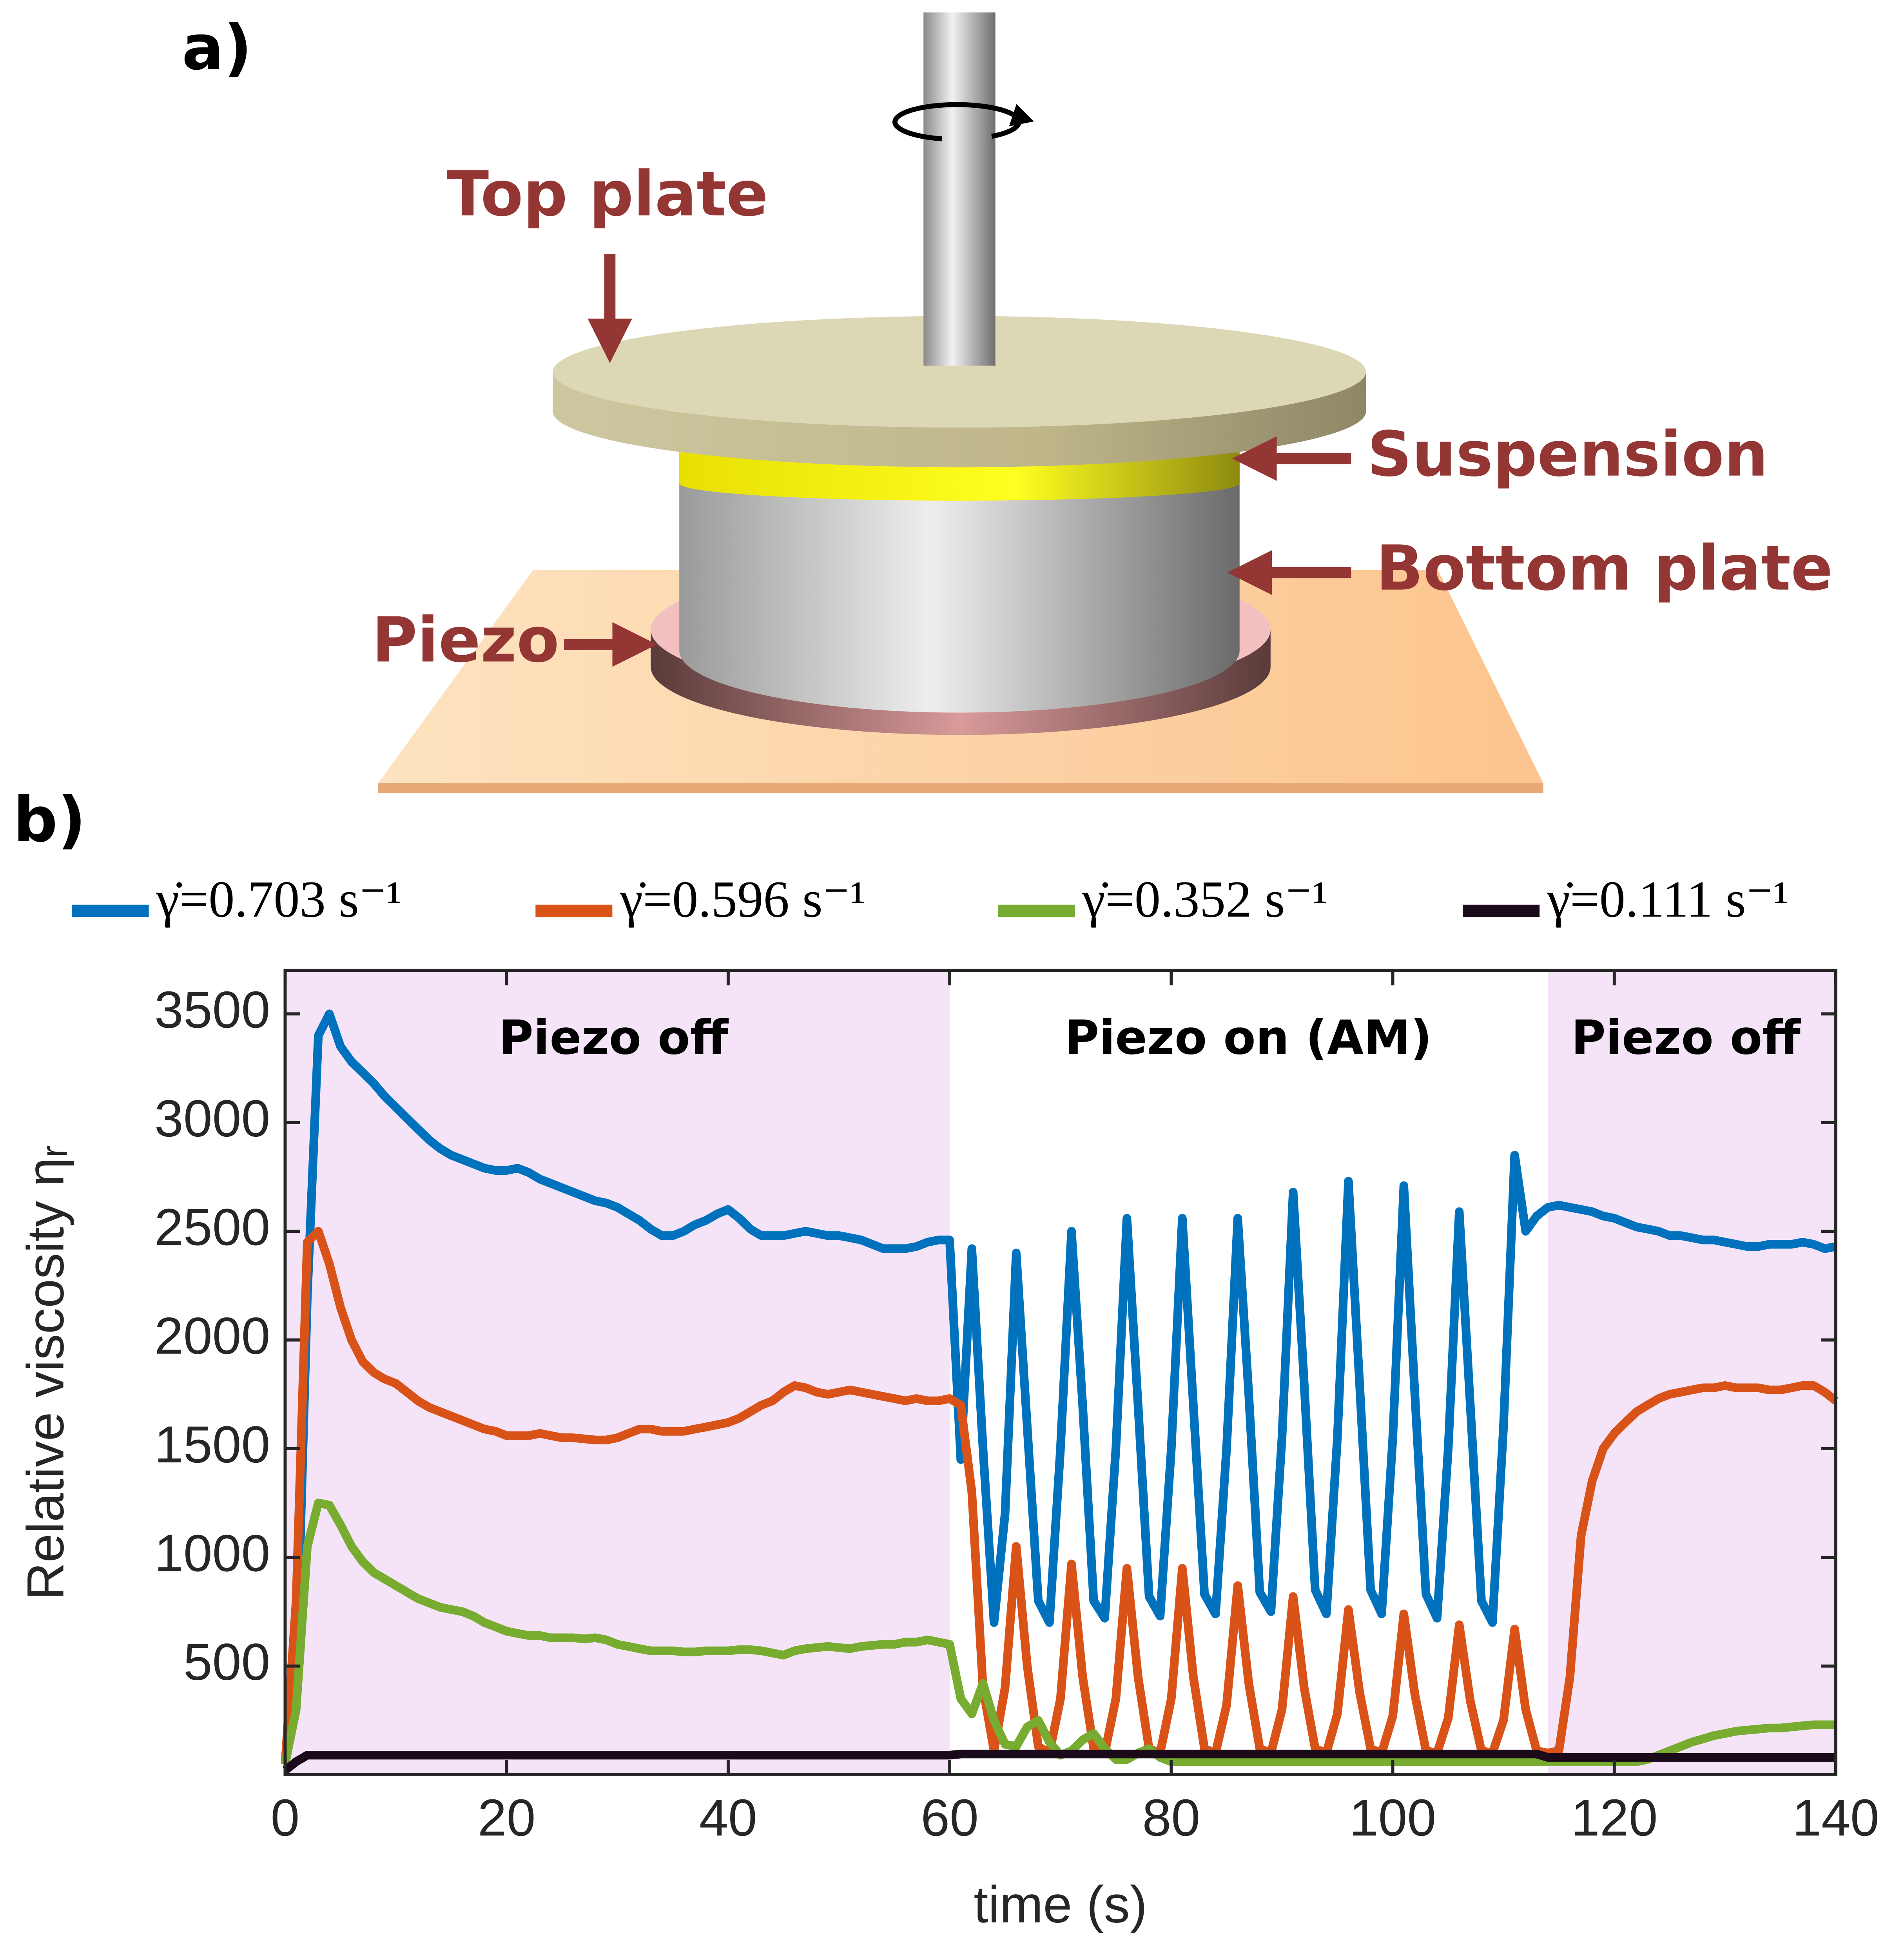 The width and height of the screenshot is (1904, 1944). I want to click on x-tick-label: 0, so click(285, 1818).